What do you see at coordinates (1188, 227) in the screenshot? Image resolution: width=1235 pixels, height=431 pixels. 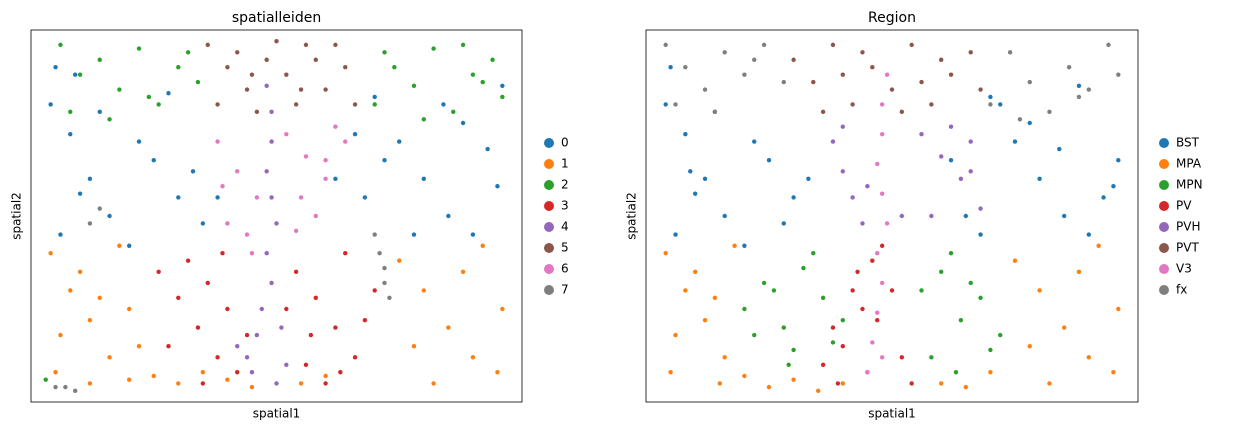 I see `legend-label: PVH` at bounding box center [1188, 227].